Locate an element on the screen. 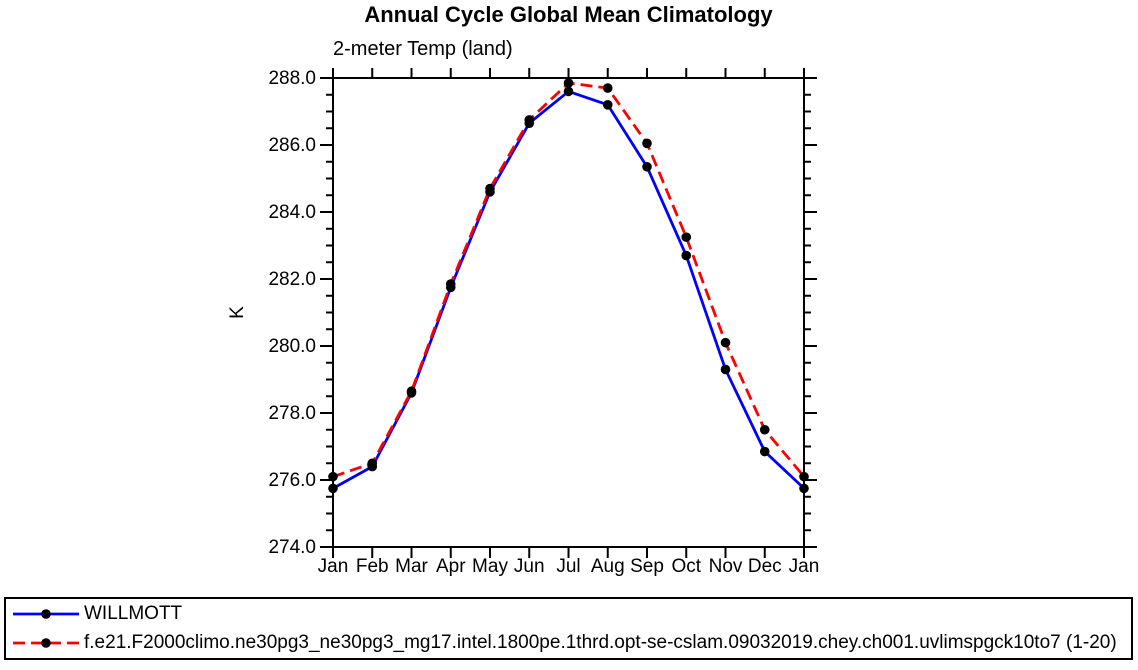  y-tick-label: 278.0 is located at coordinates (292, 413).